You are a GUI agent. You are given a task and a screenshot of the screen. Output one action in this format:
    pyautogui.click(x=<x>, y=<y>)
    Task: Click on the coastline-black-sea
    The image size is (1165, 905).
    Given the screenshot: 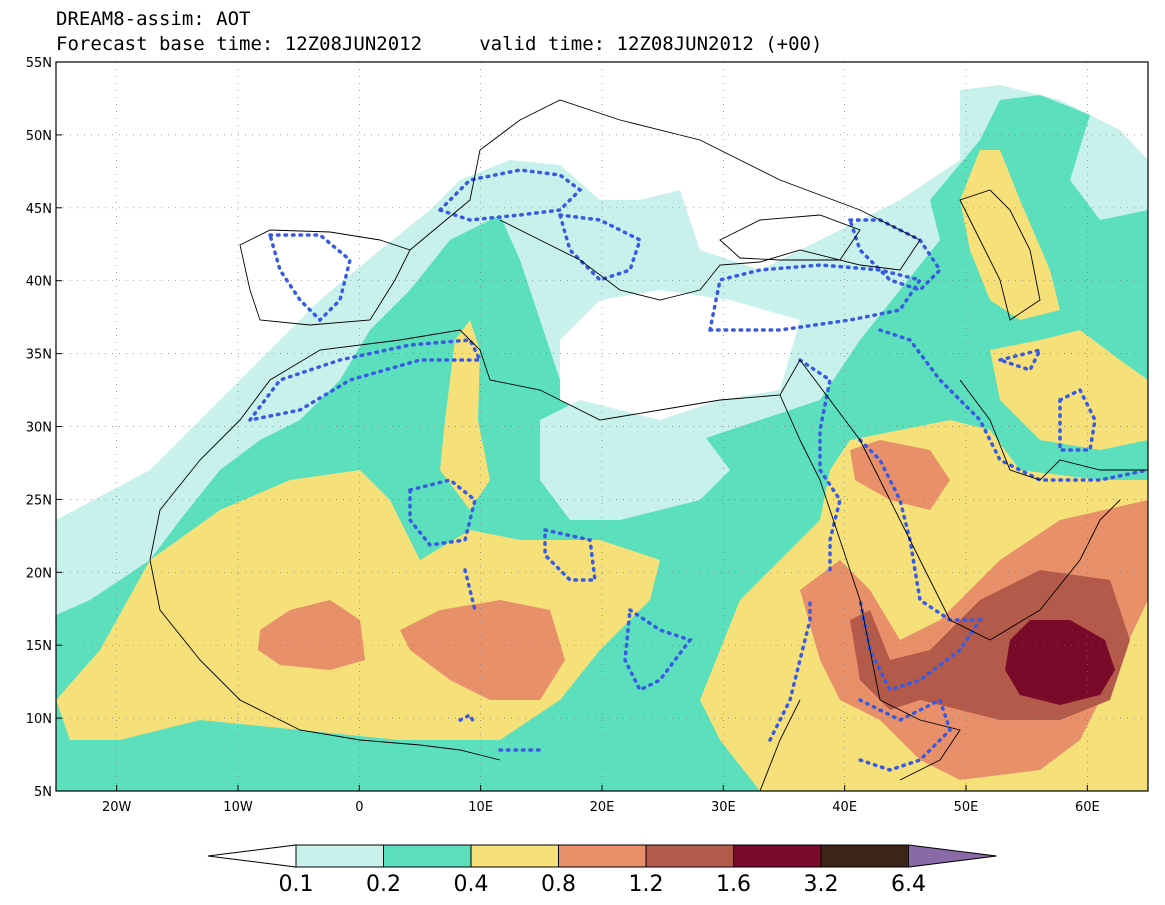 What is the action you would take?
    pyautogui.click(x=790, y=237)
    